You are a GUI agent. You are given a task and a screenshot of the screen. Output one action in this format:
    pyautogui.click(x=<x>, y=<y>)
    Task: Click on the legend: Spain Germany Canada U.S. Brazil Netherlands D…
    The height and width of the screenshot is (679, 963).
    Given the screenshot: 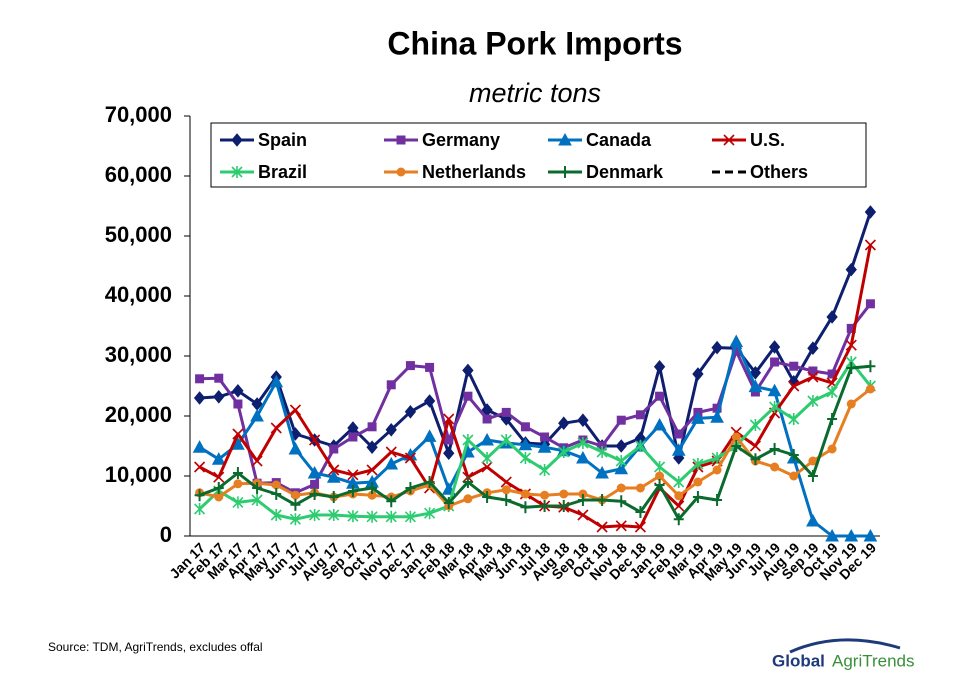 What is the action you would take?
    pyautogui.click(x=538, y=155)
    